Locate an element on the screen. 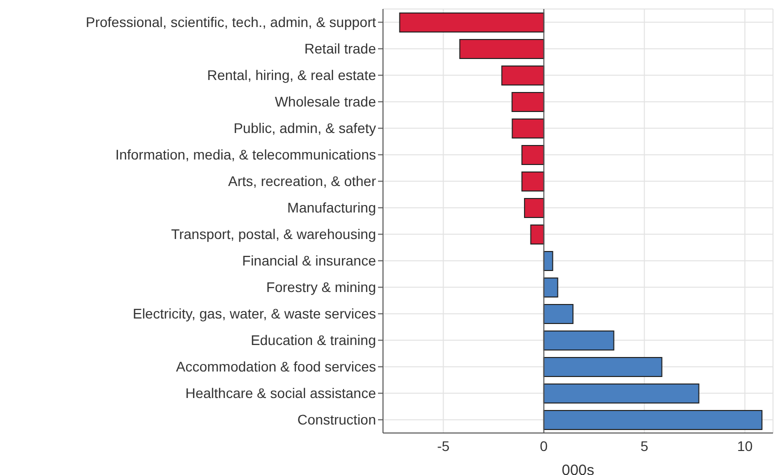  x-axis-title: 000s is located at coordinates (578, 468).